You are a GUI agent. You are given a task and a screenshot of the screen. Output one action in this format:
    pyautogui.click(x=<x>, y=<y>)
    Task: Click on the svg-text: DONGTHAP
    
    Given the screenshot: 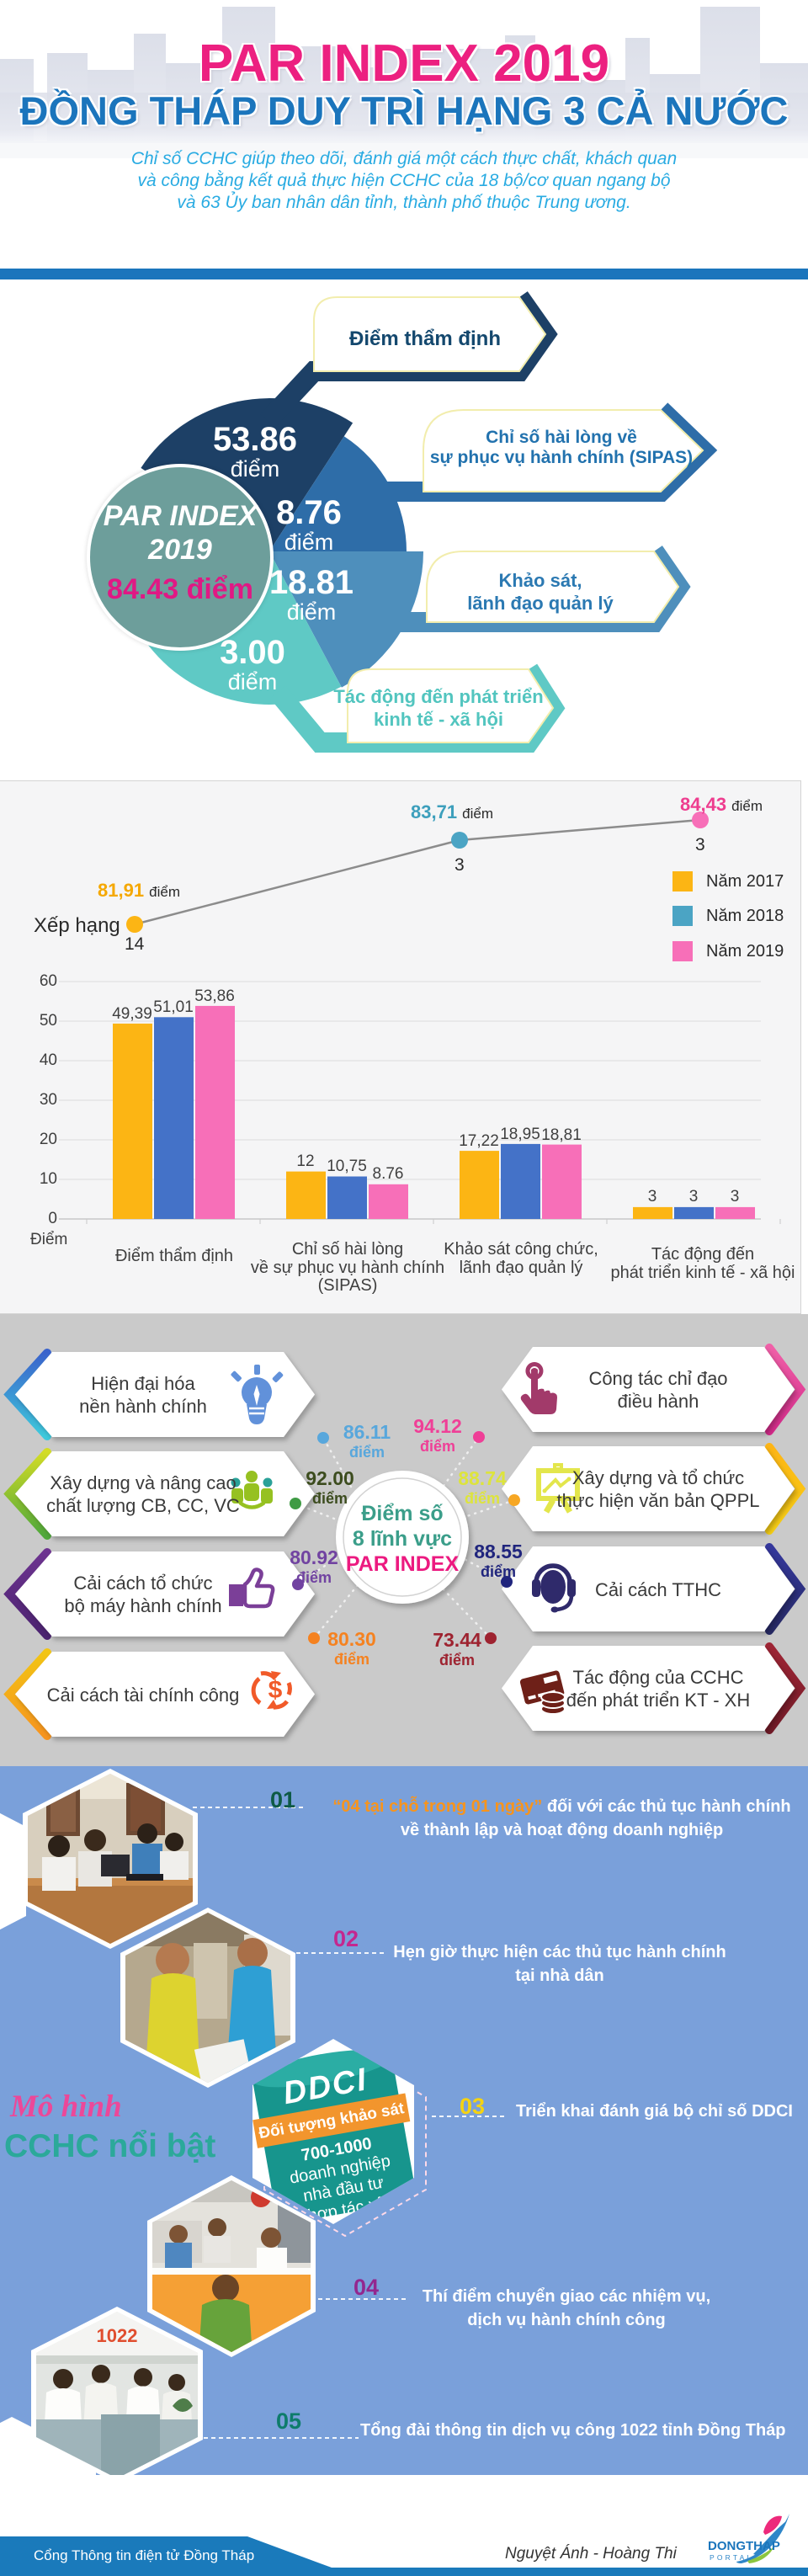 What is the action you would take?
    pyautogui.click(x=744, y=2546)
    